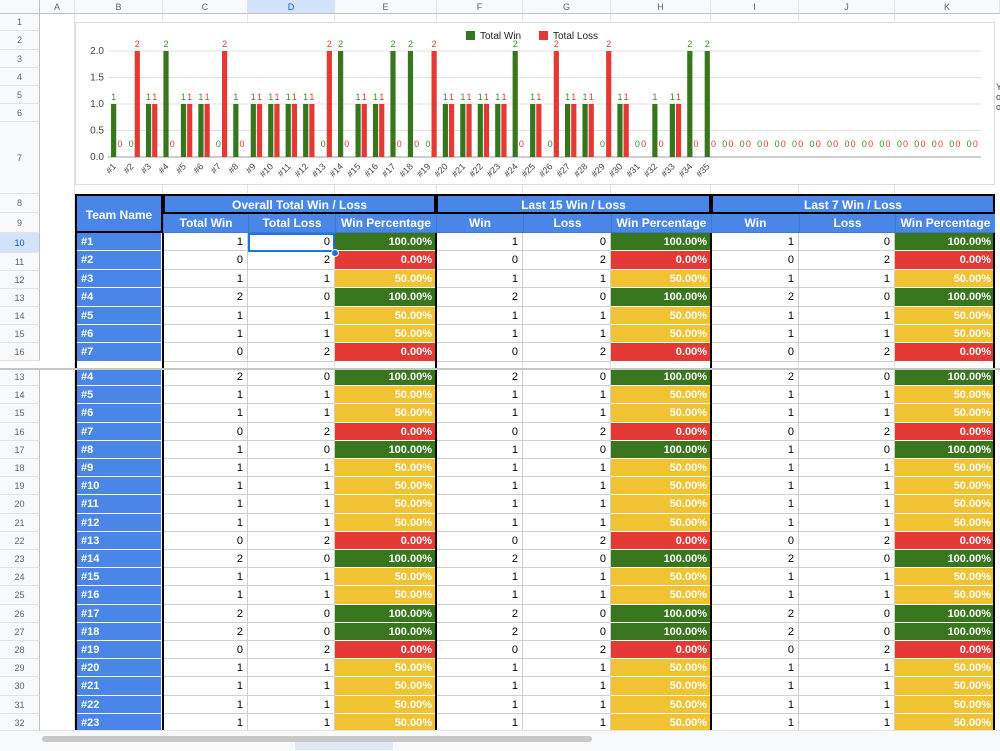 The width and height of the screenshot is (1000, 751). Describe the element at coordinates (479, 540) in the screenshot. I see `last15-win-cell: 0` at that location.